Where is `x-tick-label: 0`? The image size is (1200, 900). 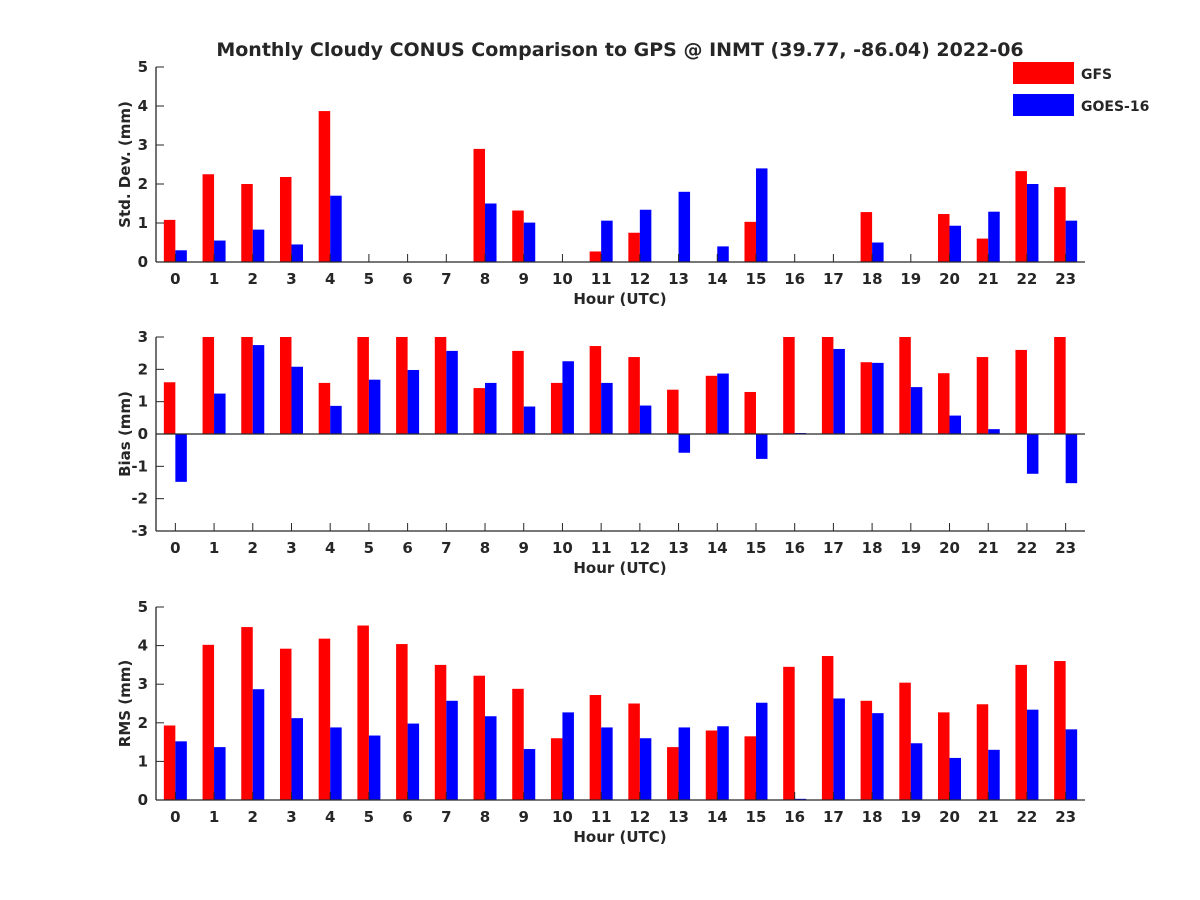 x-tick-label: 0 is located at coordinates (175, 548).